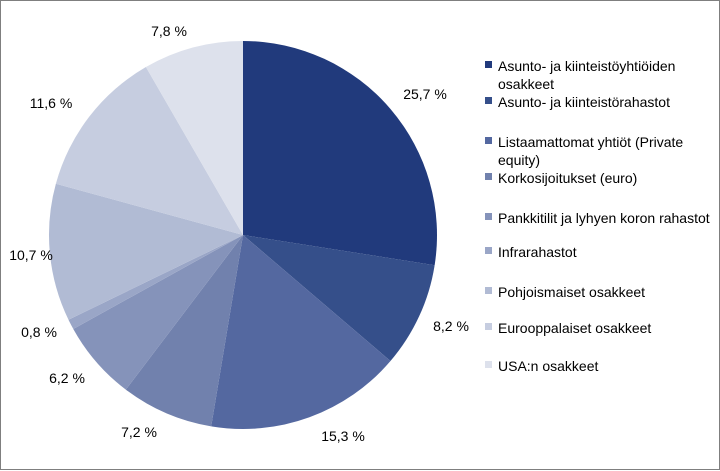  I want to click on legend-label: Pohjoismaiset osakkeet, so click(572, 292).